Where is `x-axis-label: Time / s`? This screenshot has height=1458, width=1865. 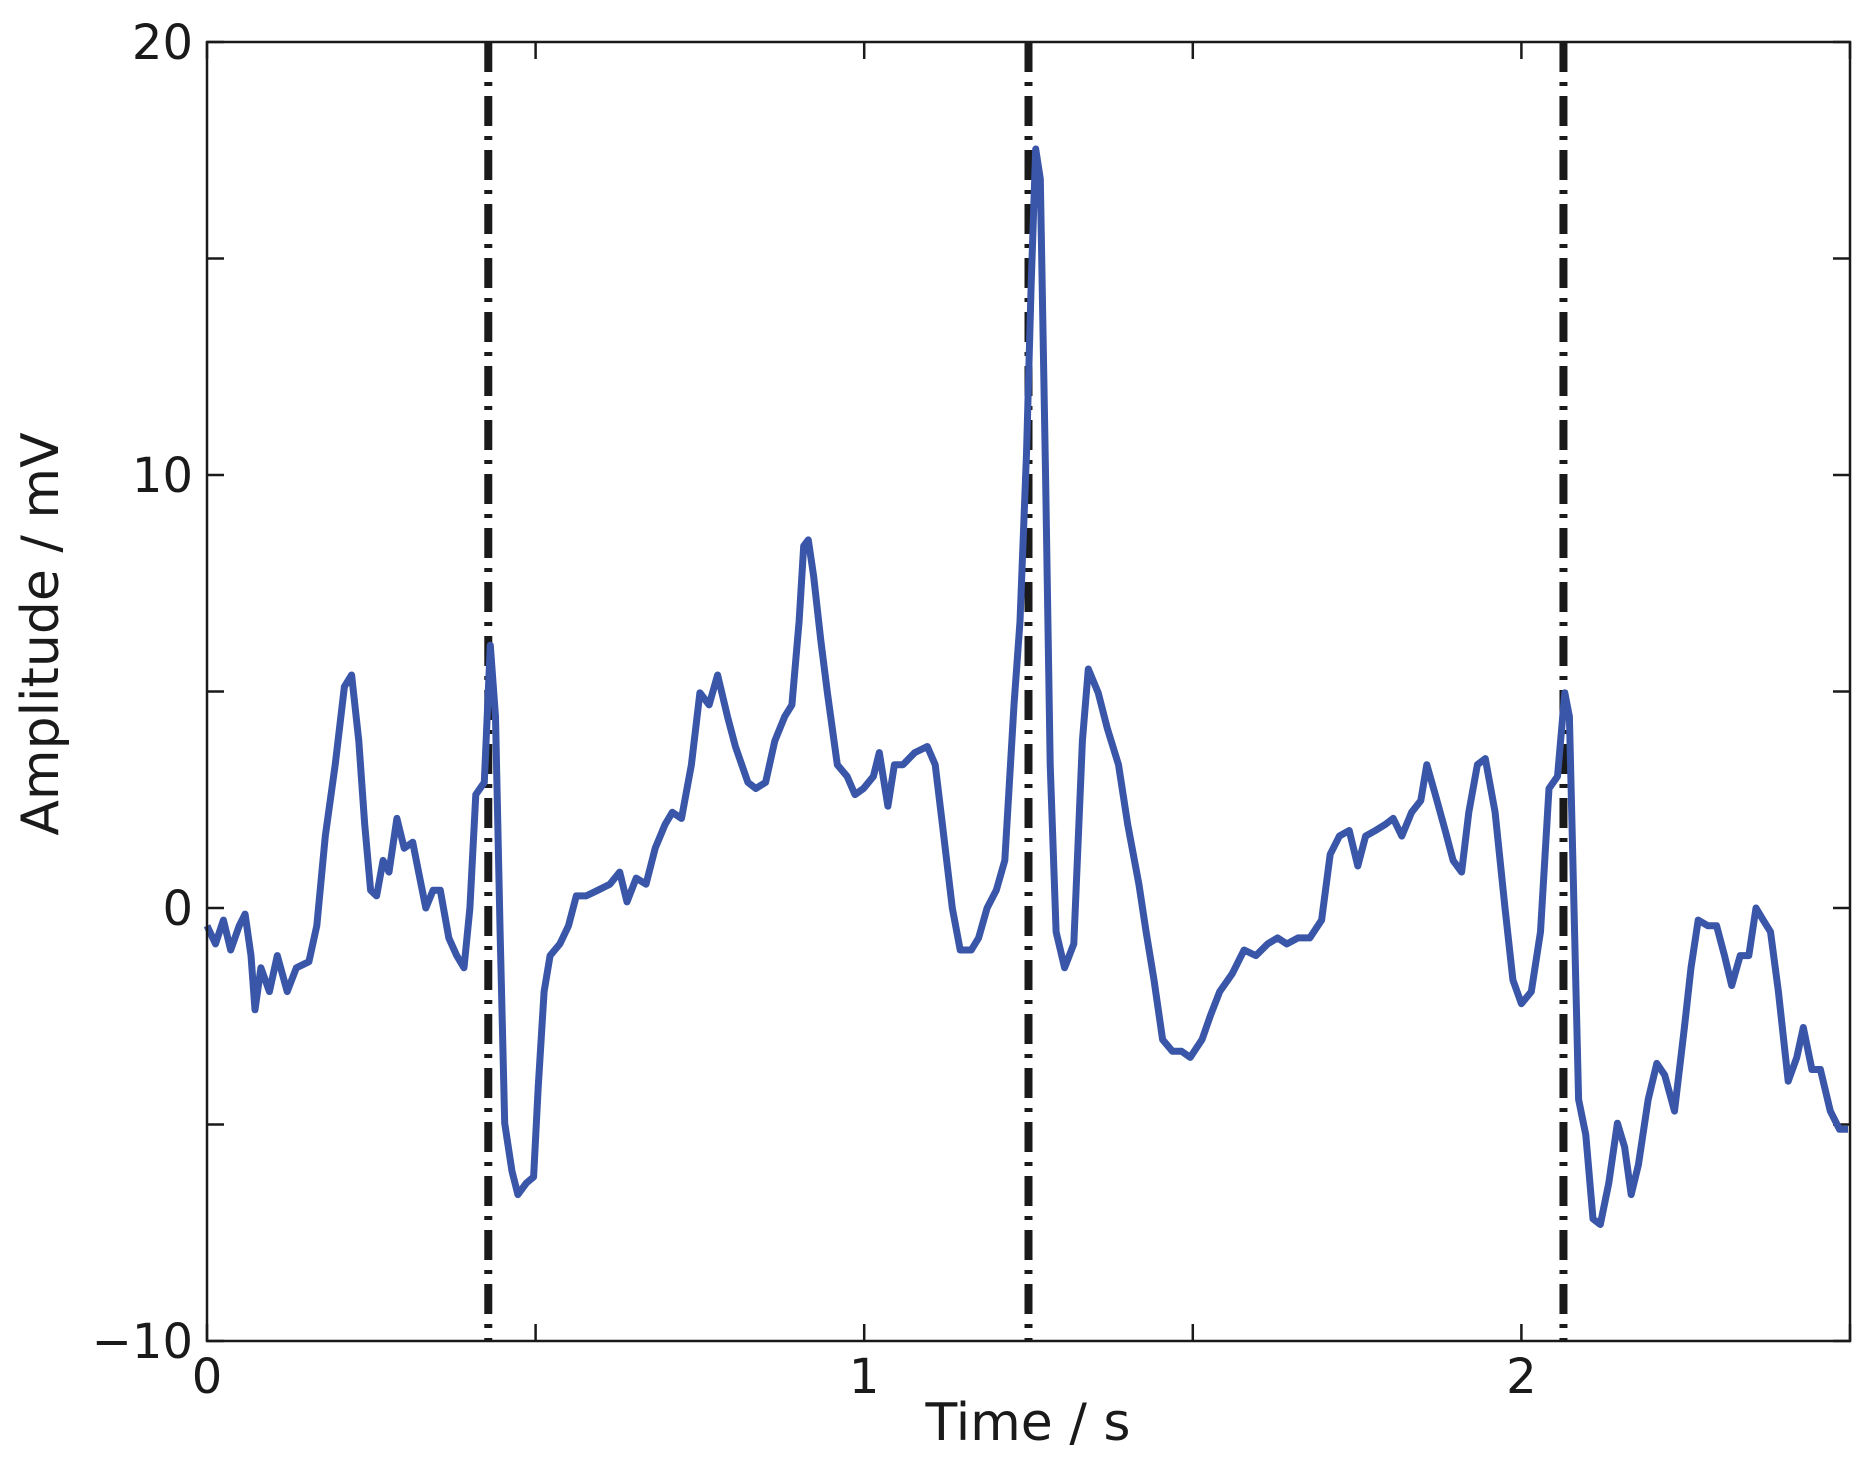
x-axis-label: Time / s is located at coordinates (1028, 1423).